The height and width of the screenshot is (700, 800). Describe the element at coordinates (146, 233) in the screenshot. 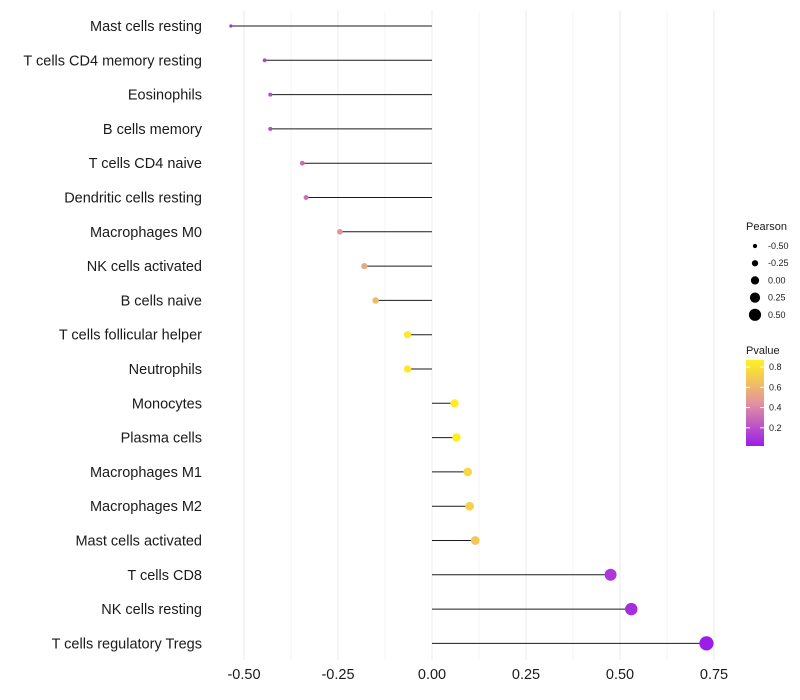

I see `category-label: Macrophages M0` at that location.